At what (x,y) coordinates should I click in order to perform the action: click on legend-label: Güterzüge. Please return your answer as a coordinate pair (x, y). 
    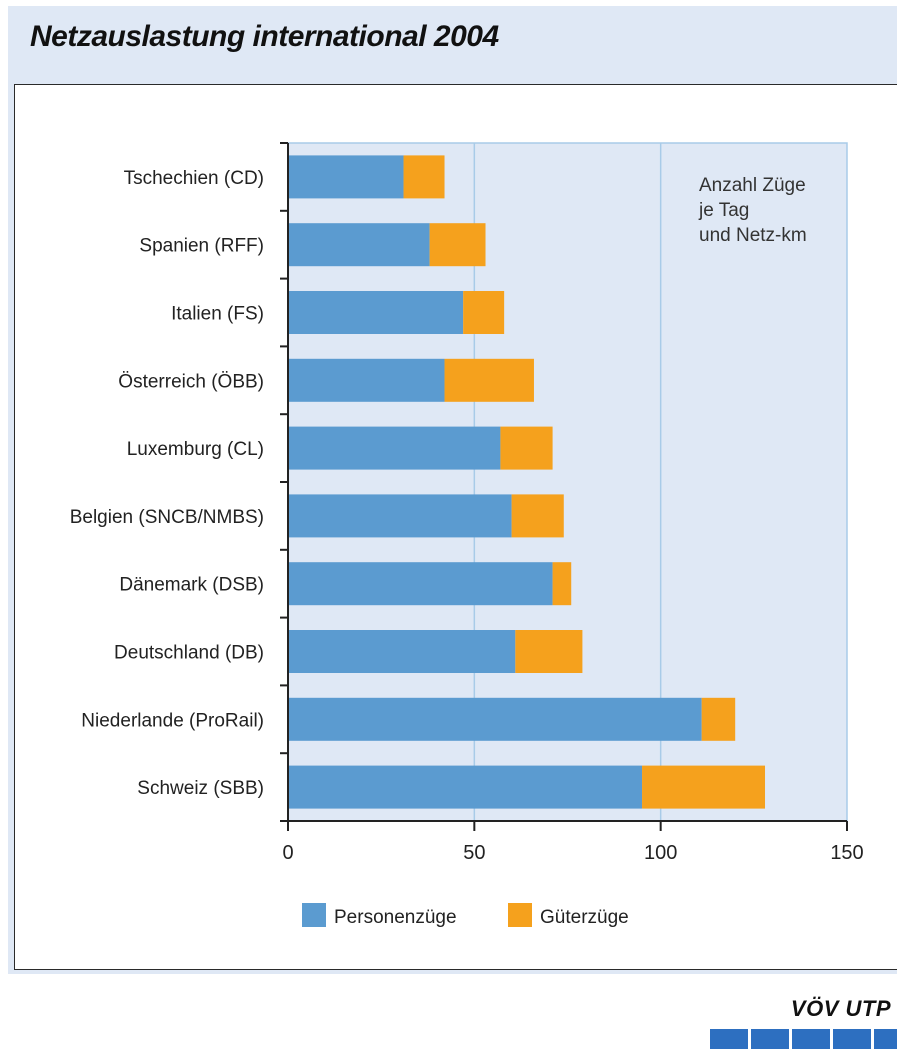
    Looking at the image, I should click on (584, 917).